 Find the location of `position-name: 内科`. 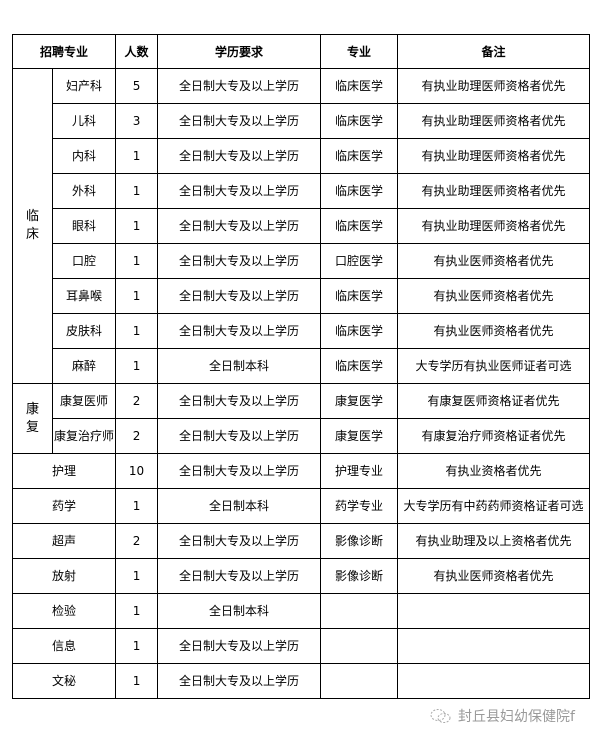

position-name: 内科 is located at coordinates (84, 156).